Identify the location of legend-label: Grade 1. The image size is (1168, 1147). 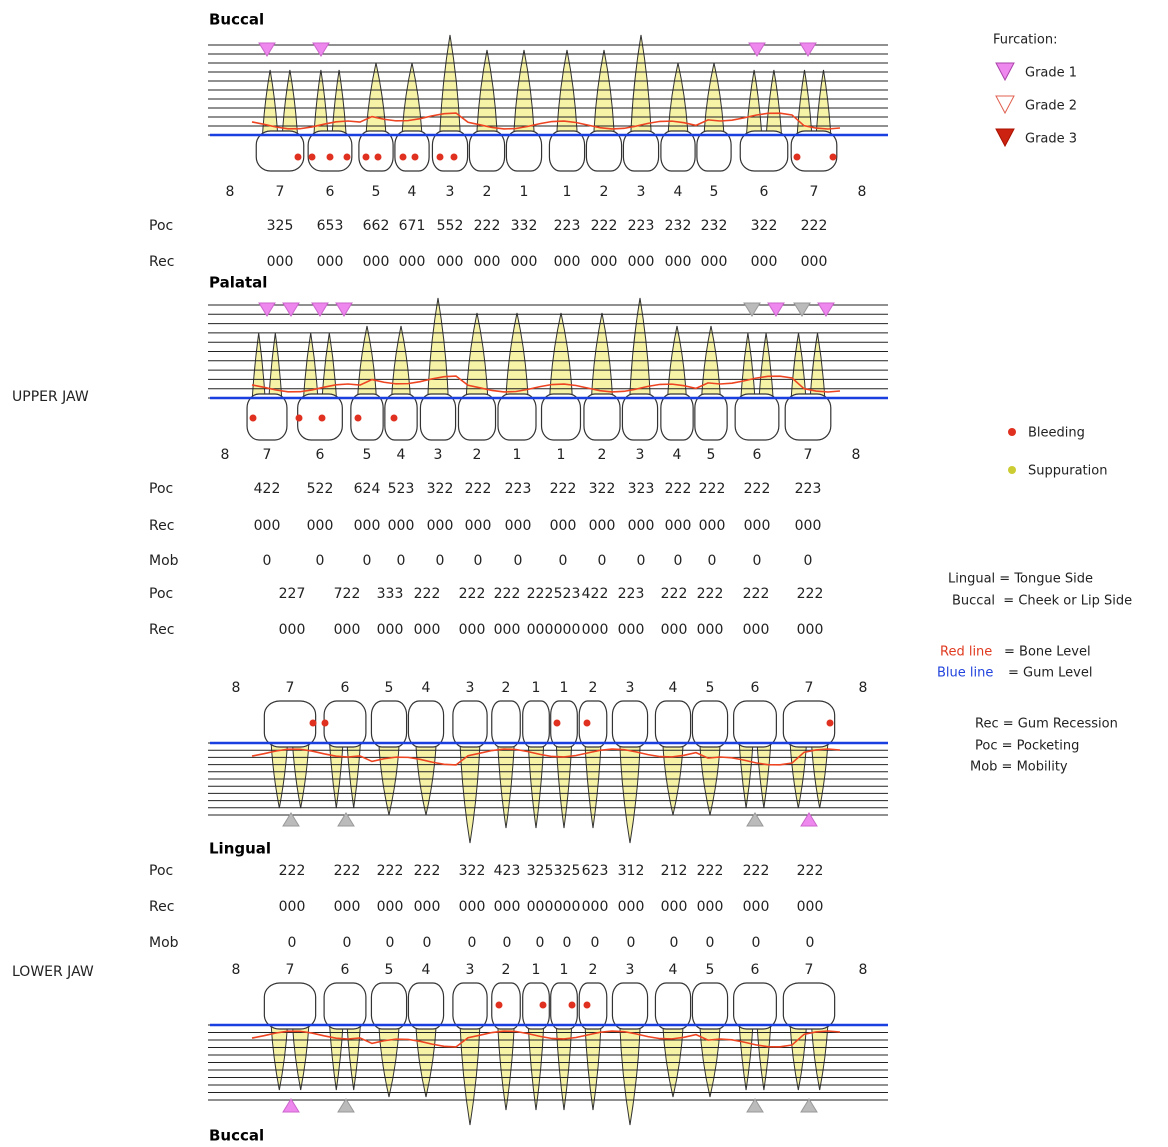
(1051, 73).